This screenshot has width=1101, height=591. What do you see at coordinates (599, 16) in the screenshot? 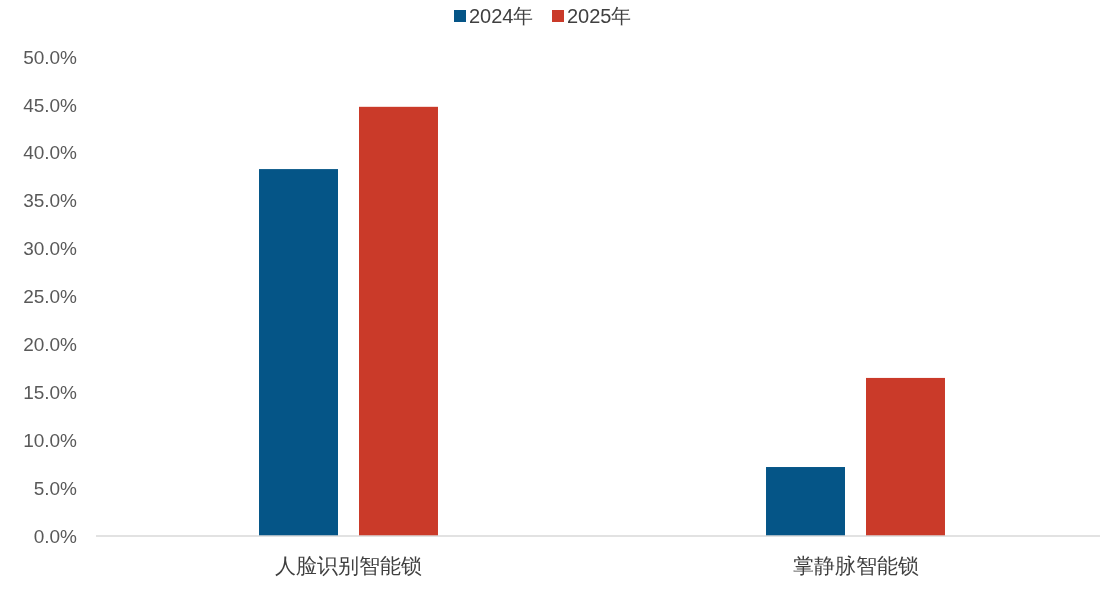
I see `legend-label: 2025年` at bounding box center [599, 16].